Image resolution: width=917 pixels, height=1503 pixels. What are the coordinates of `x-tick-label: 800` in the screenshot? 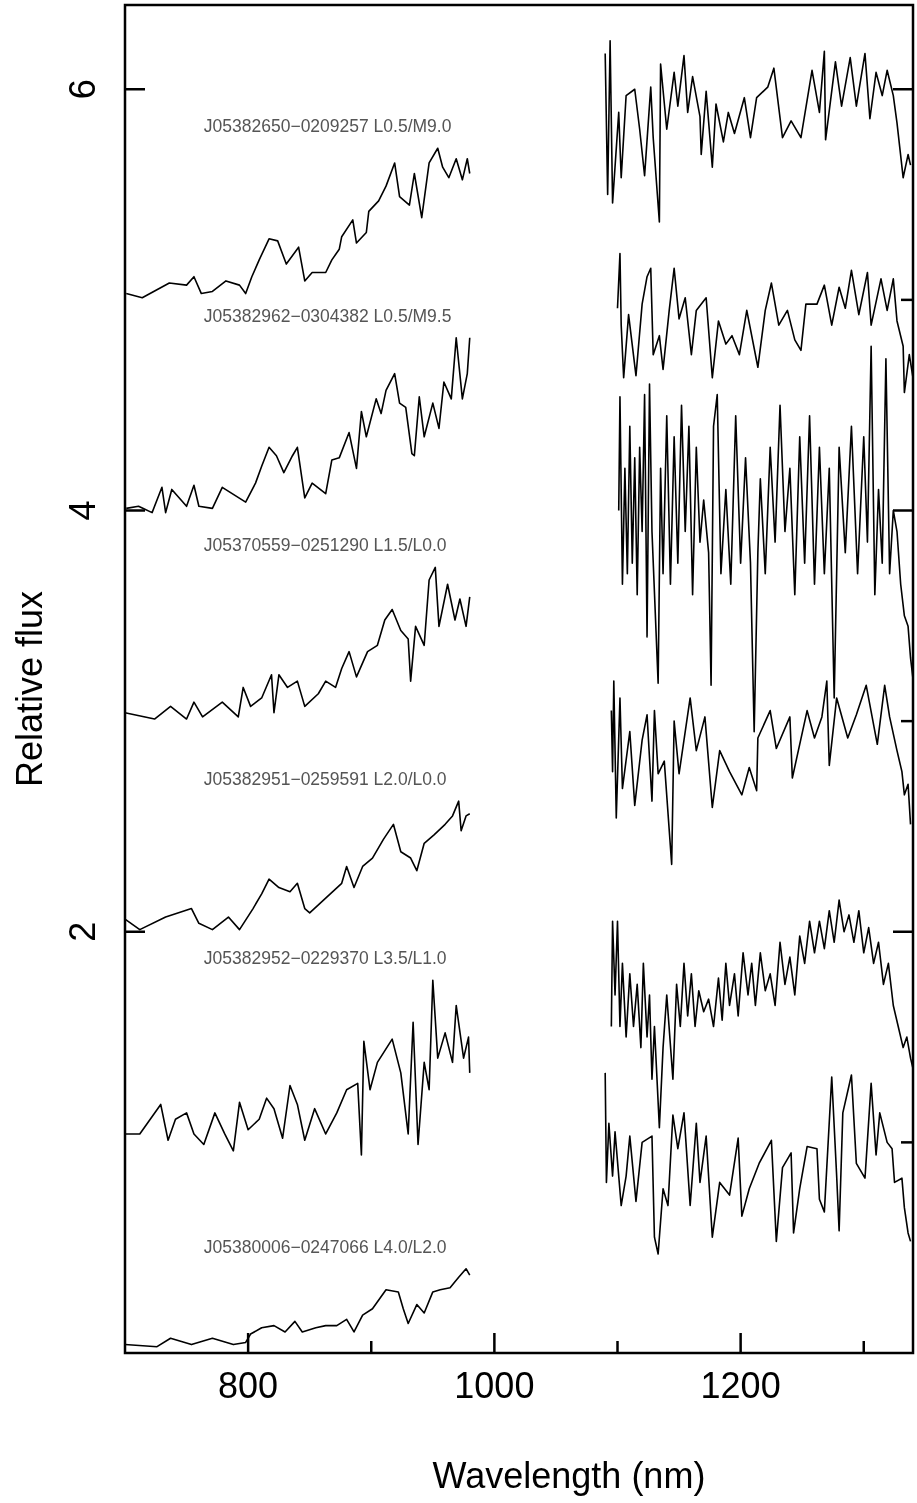 It's located at (248, 1385).